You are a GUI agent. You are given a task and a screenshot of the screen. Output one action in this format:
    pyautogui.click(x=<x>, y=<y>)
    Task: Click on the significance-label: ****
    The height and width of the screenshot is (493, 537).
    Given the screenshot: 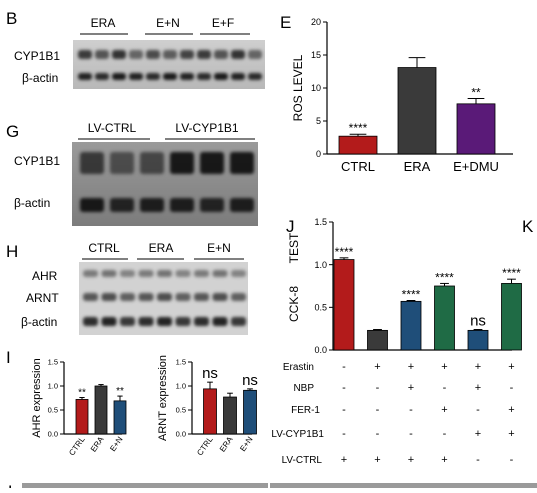 What is the action you would take?
    pyautogui.click(x=358, y=128)
    